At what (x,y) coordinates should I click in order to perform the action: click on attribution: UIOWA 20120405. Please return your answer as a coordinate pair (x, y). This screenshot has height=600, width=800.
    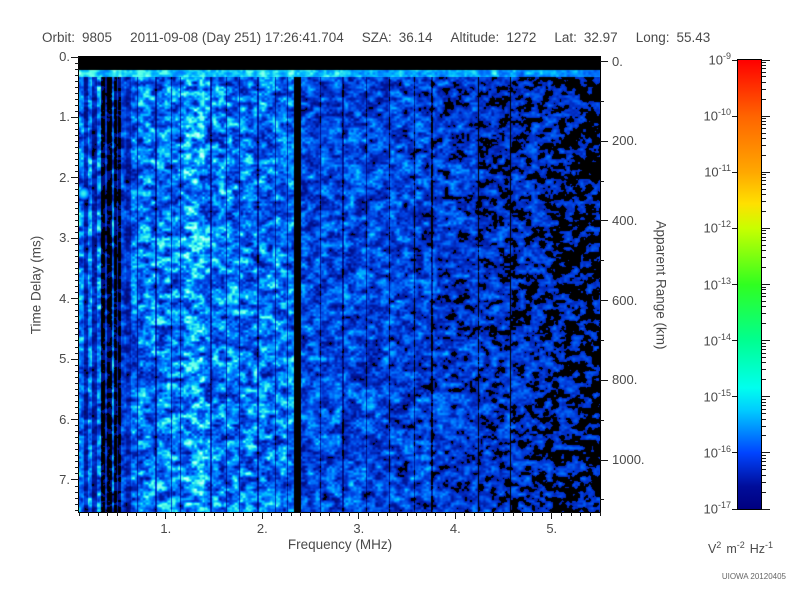
    Looking at the image, I should click on (753, 576).